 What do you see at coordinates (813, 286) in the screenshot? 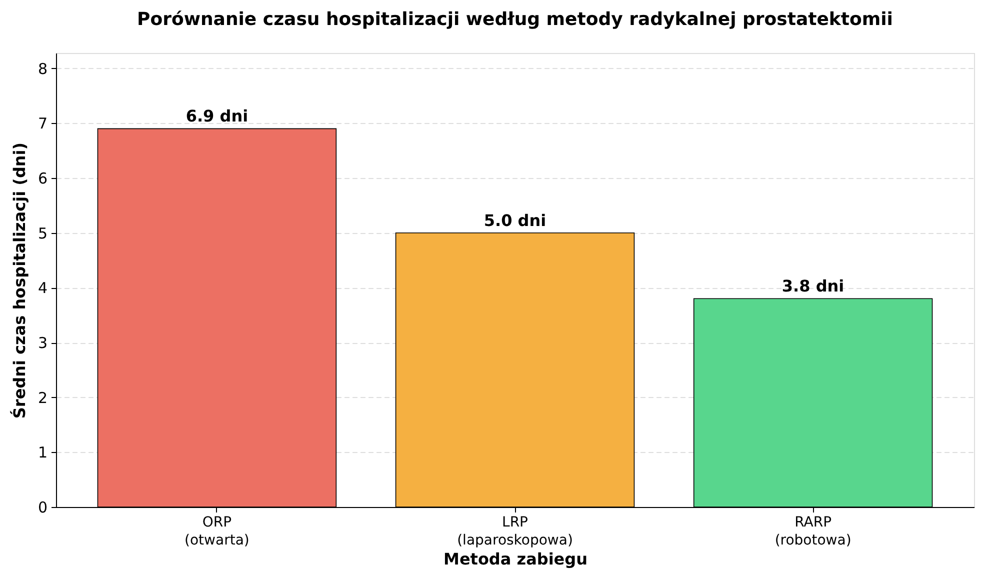
I see `data-label: 3.8 dni` at bounding box center [813, 286].